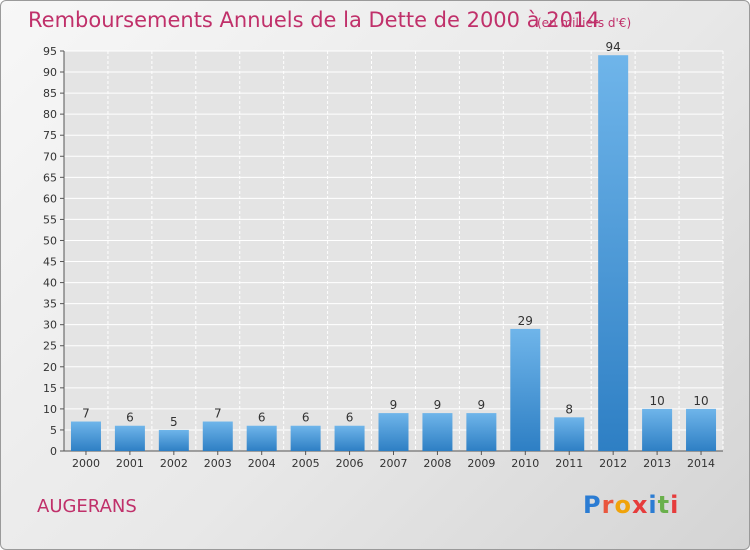 The height and width of the screenshot is (550, 750). I want to click on y-tick-label: 0, so click(53, 451).